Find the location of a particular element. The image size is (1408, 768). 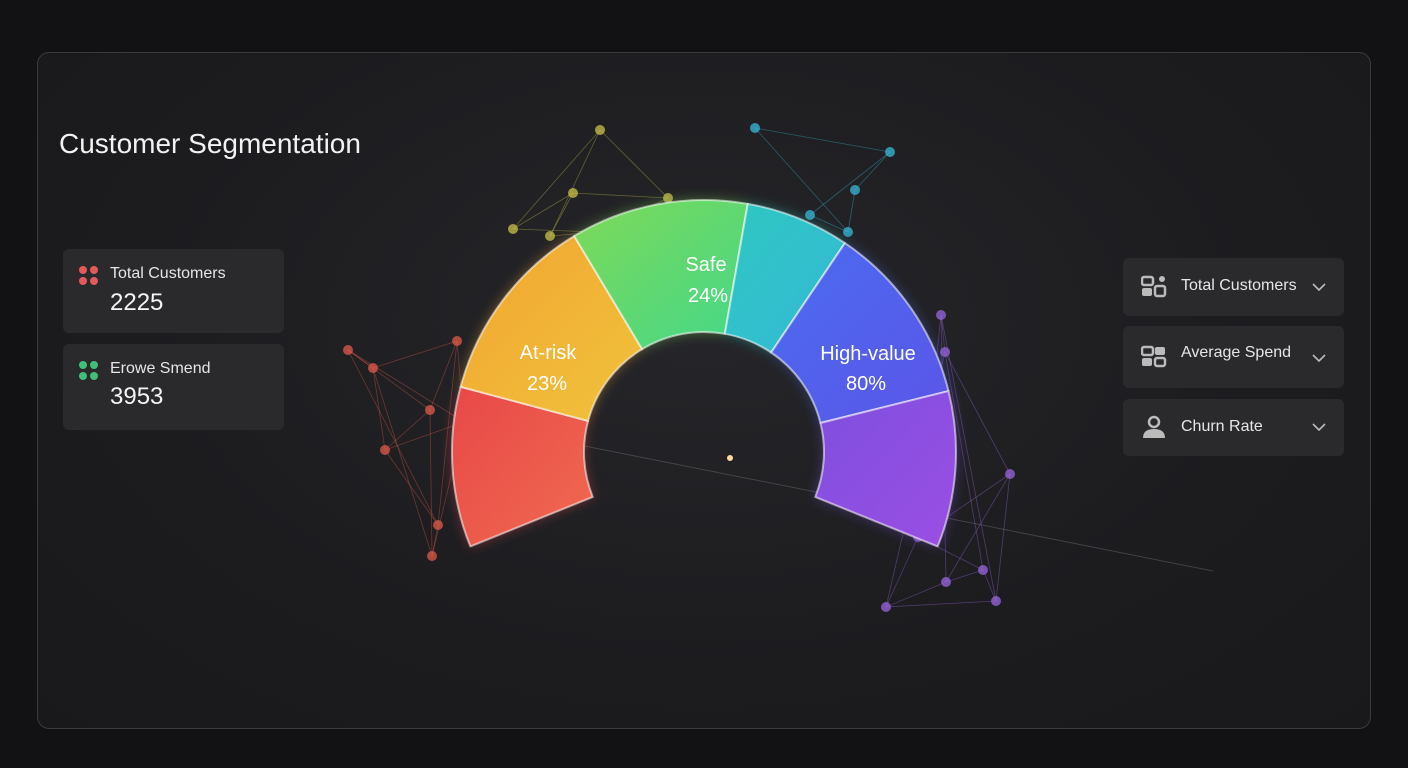

filter-dropdown: Churn Rate is located at coordinates (1233, 427).